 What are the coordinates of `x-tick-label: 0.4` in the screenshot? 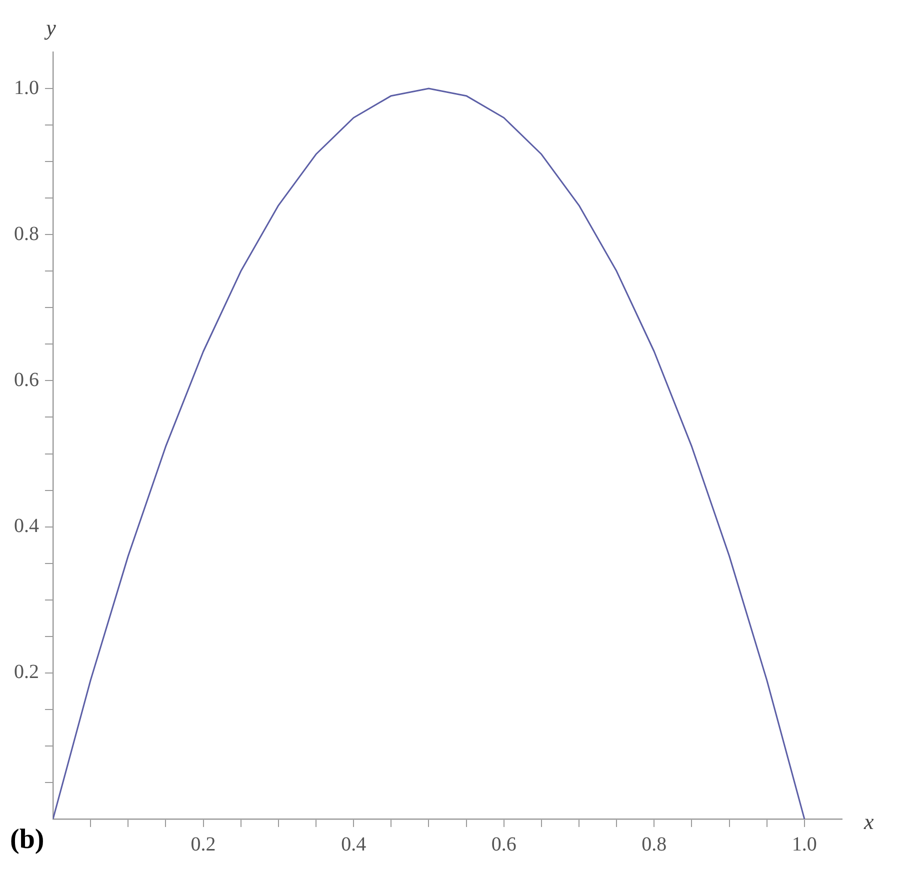 It's located at (353, 844).